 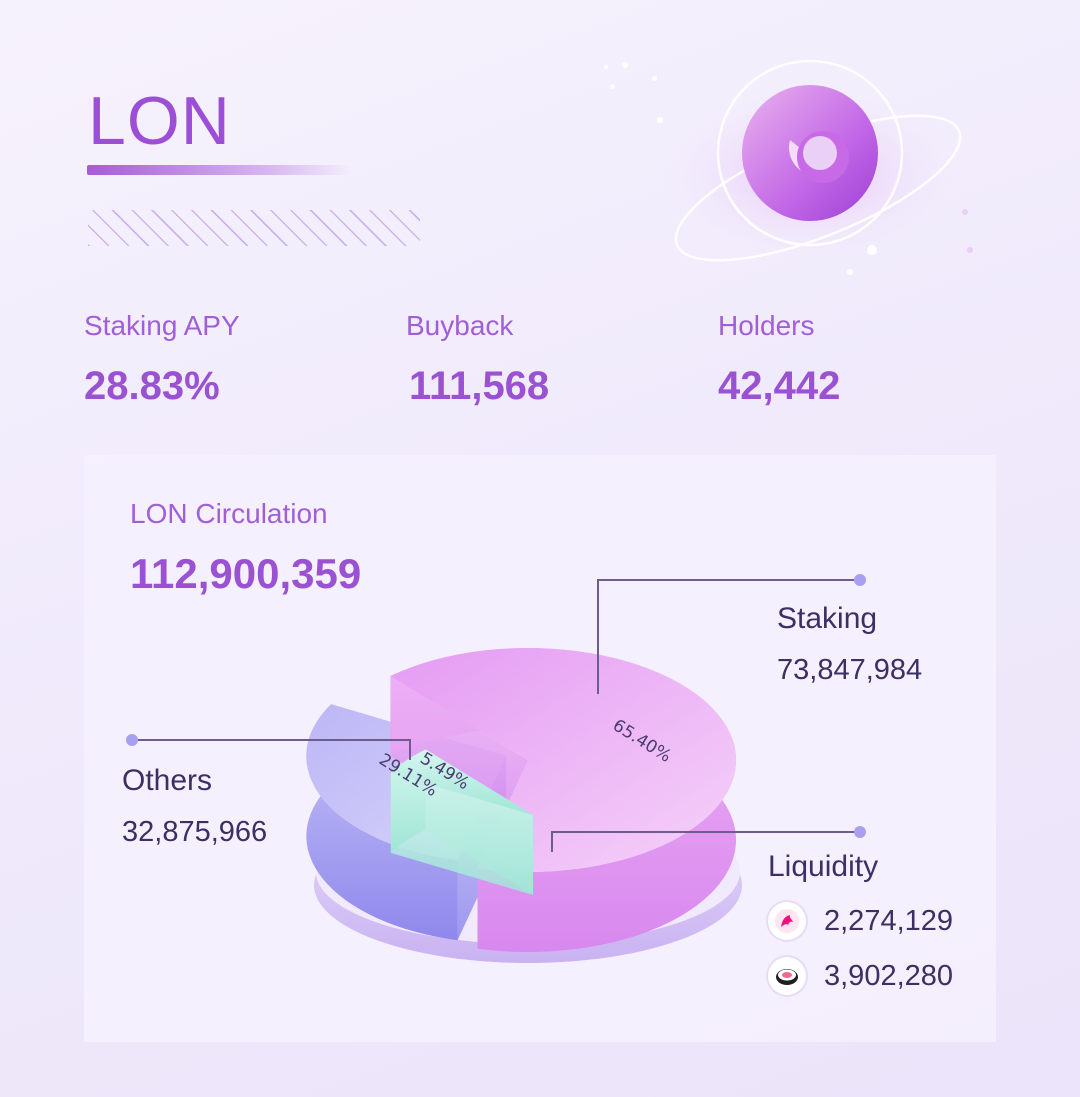 What do you see at coordinates (152, 386) in the screenshot?
I see `stat-value: 28.83%` at bounding box center [152, 386].